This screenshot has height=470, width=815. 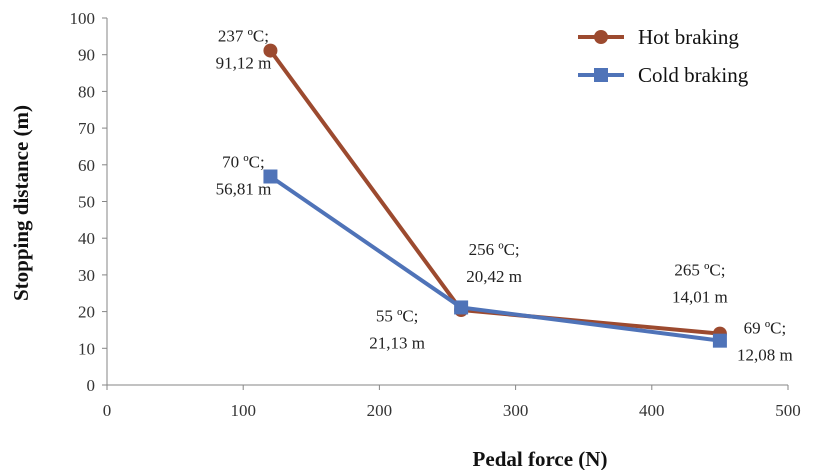 I want to click on data-label-line: 237 ºC;, so click(x=243, y=36).